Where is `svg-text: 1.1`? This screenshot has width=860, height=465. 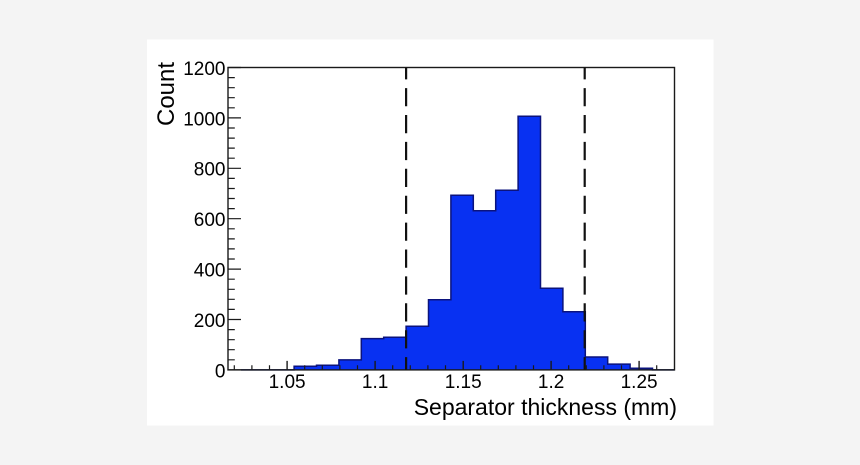
svg-text: 1.1 is located at coordinates (375, 382).